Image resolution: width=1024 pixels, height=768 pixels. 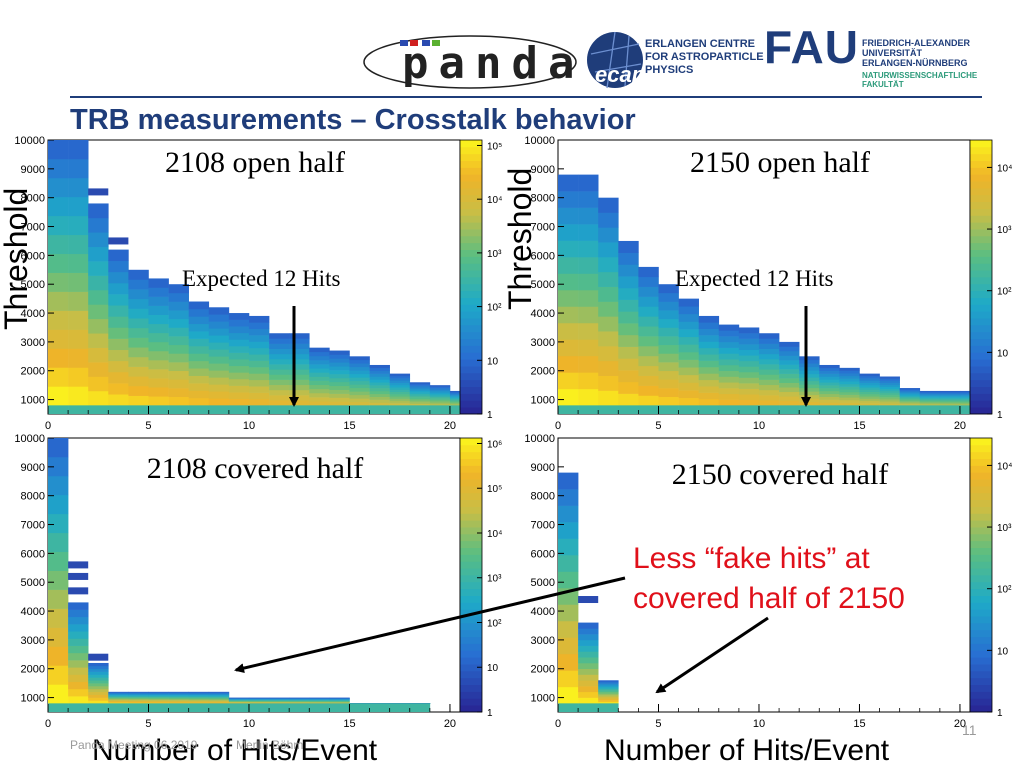 What do you see at coordinates (235, 750) in the screenshot?
I see `x-axis-title-left: Number of Hits/Event` at bounding box center [235, 750].